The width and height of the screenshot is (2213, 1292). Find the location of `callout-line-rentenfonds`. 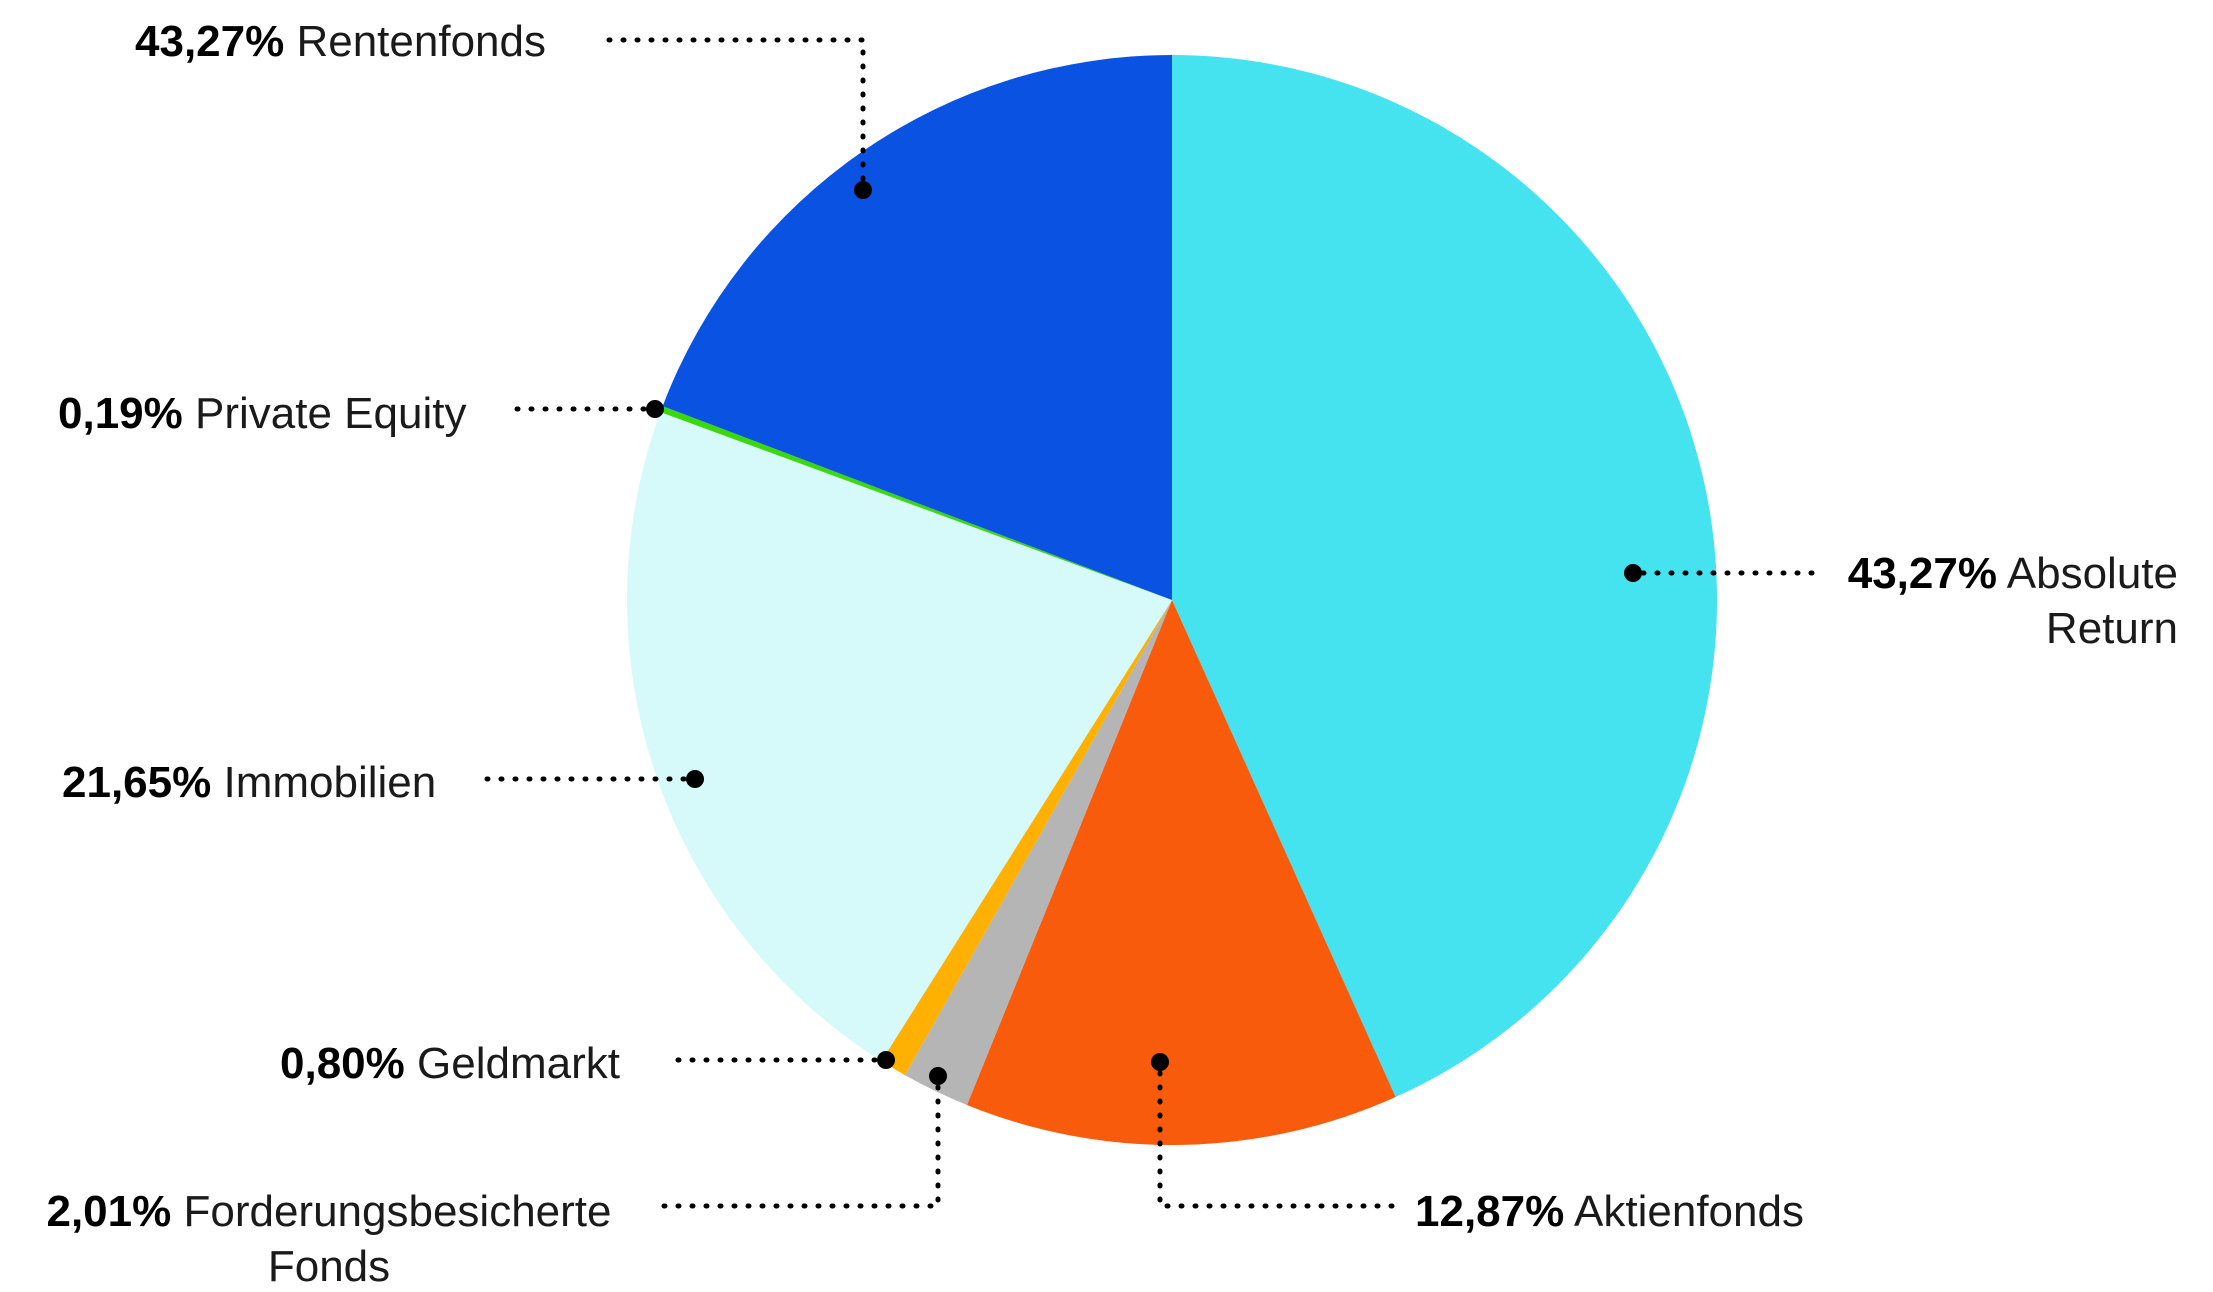

callout-line-rentenfonds is located at coordinates (731, 109).